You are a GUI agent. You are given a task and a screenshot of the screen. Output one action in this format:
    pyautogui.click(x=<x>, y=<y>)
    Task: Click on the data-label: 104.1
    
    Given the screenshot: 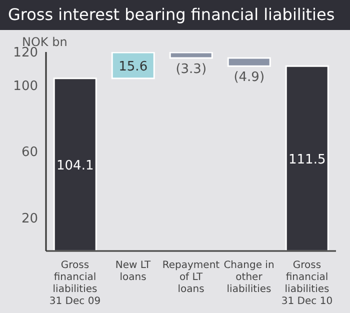 What is the action you would take?
    pyautogui.click(x=75, y=166)
    